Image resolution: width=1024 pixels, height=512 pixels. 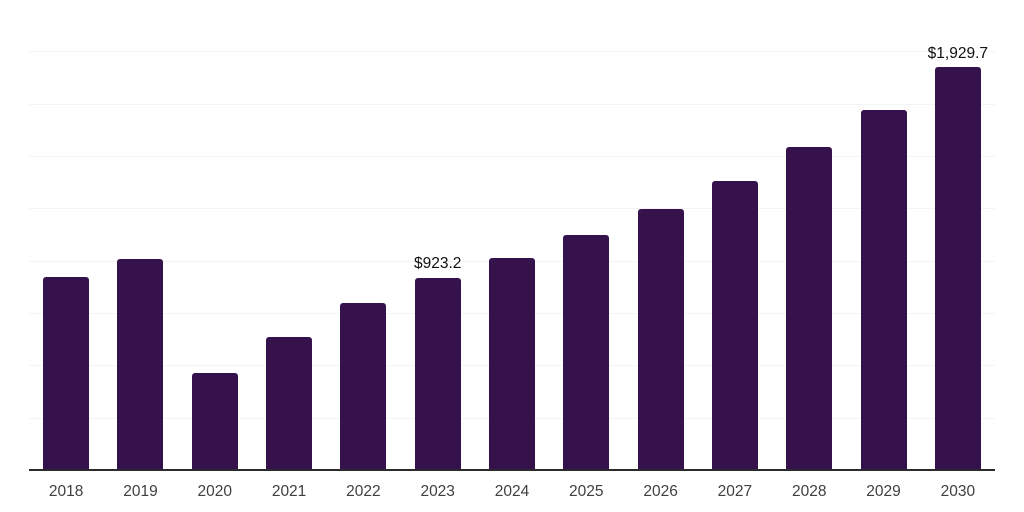 What do you see at coordinates (363, 387) in the screenshot?
I see `bar-2022` at bounding box center [363, 387].